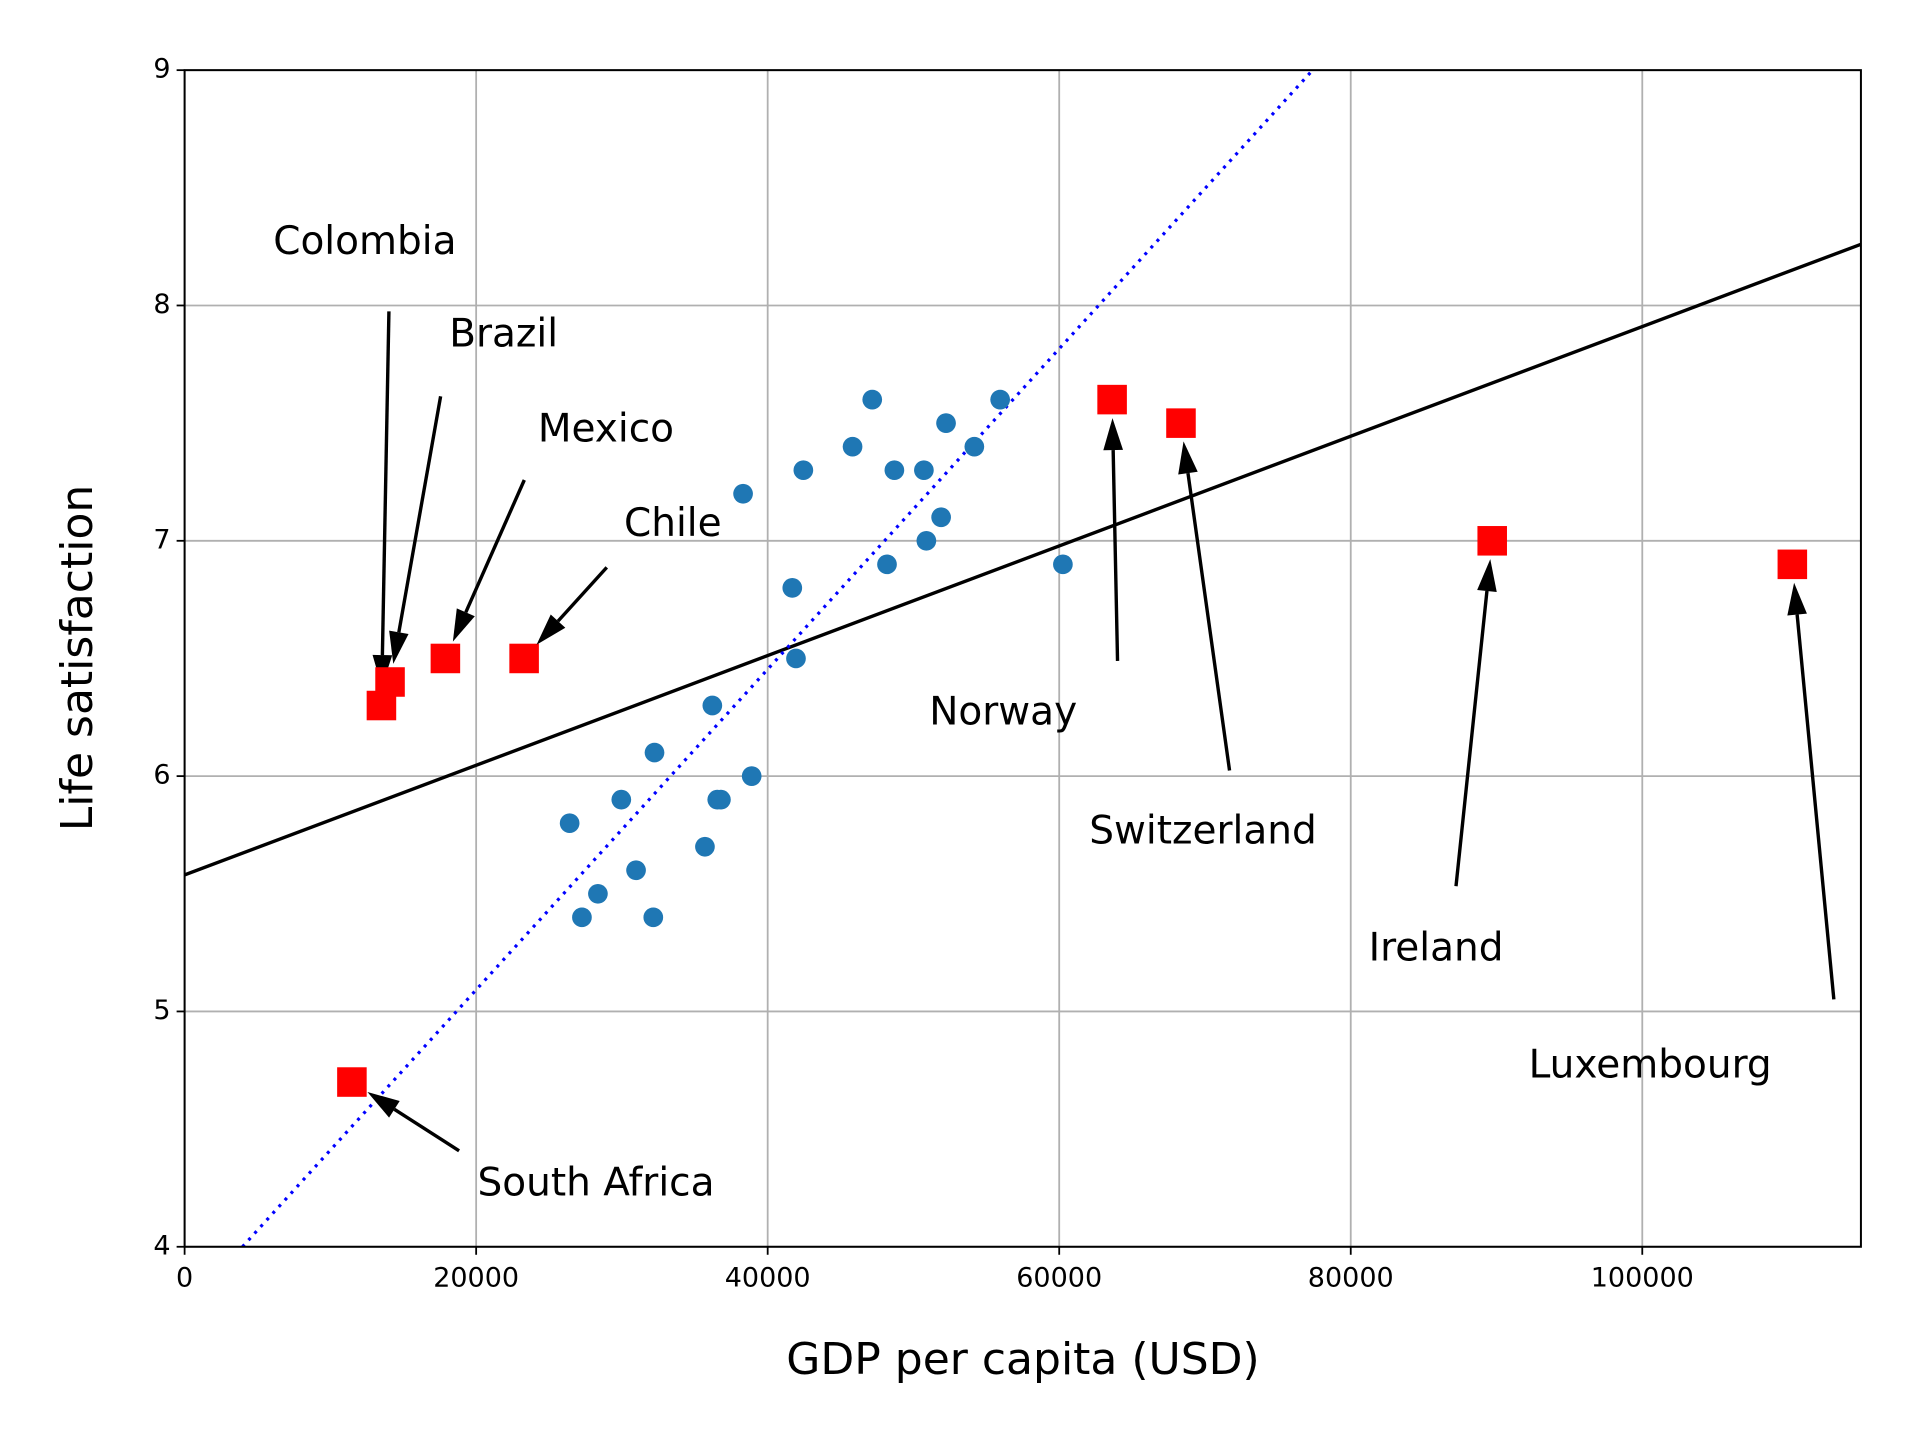 The width and height of the screenshot is (1920, 1440). Describe the element at coordinates (161, 304) in the screenshot. I see `y-tick-label: 8` at that location.